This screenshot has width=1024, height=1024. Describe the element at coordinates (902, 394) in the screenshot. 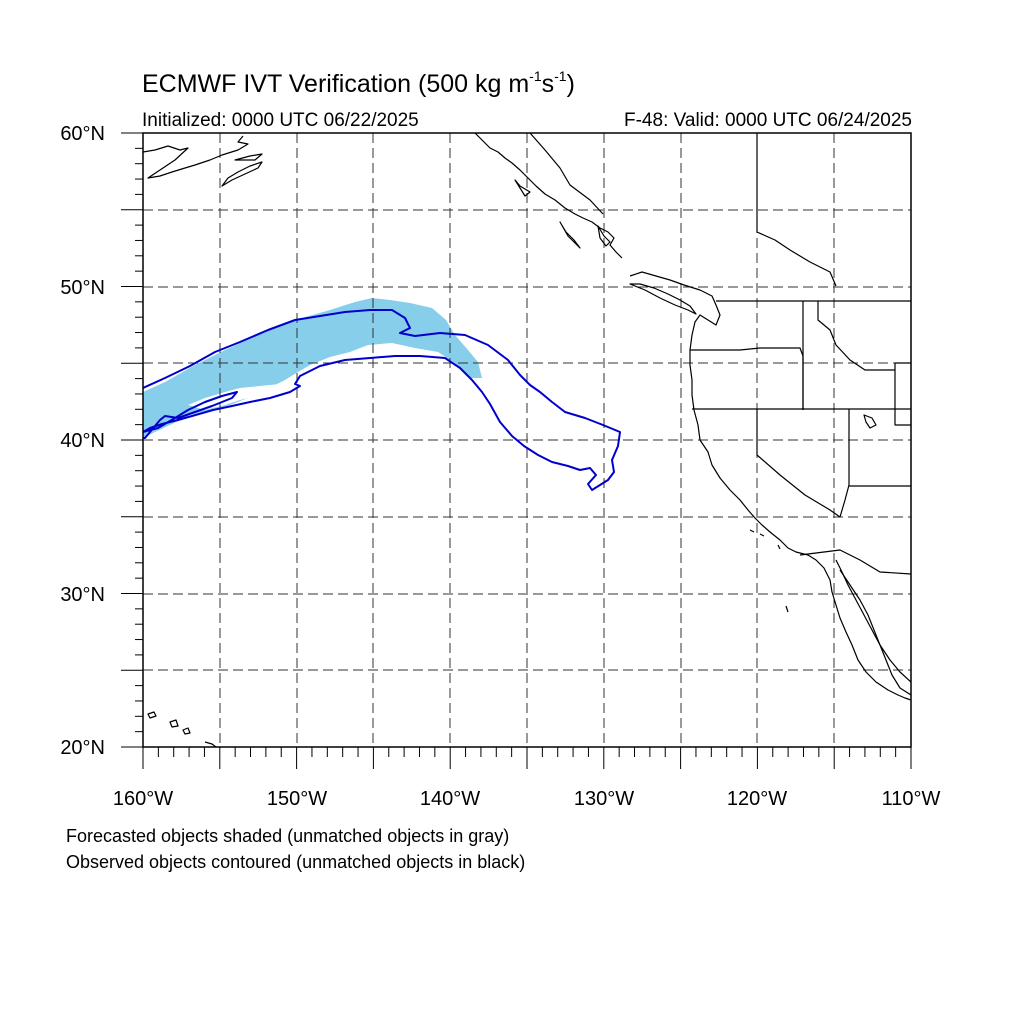

I see `montana-border` at that location.